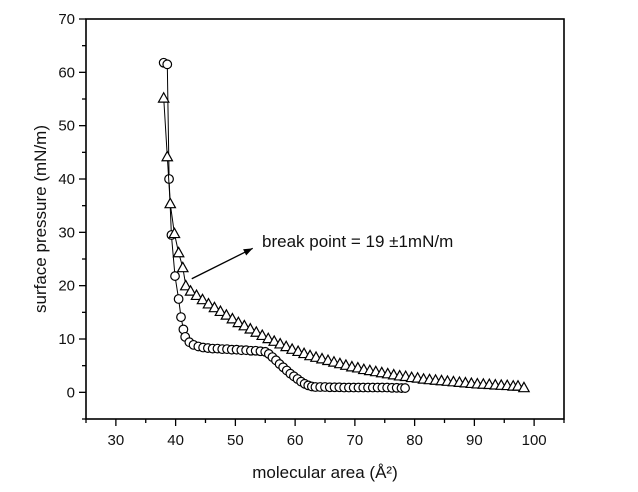 The image size is (638, 492). Describe the element at coordinates (175, 440) in the screenshot. I see `x-tick-label: 40` at that location.